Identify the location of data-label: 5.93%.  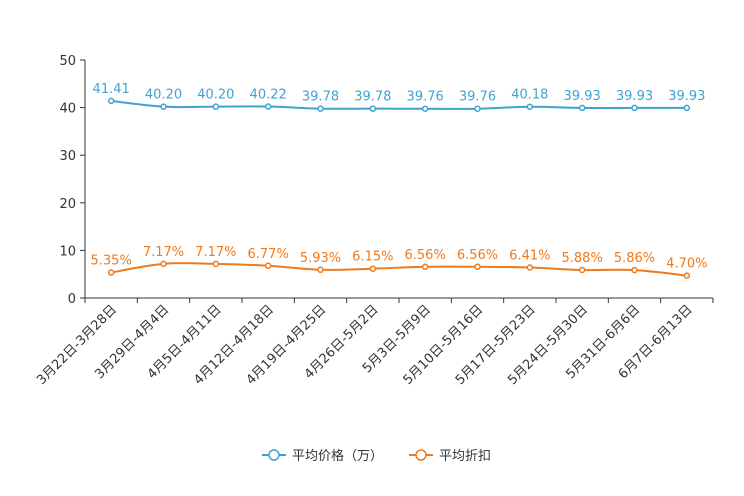
(320, 258).